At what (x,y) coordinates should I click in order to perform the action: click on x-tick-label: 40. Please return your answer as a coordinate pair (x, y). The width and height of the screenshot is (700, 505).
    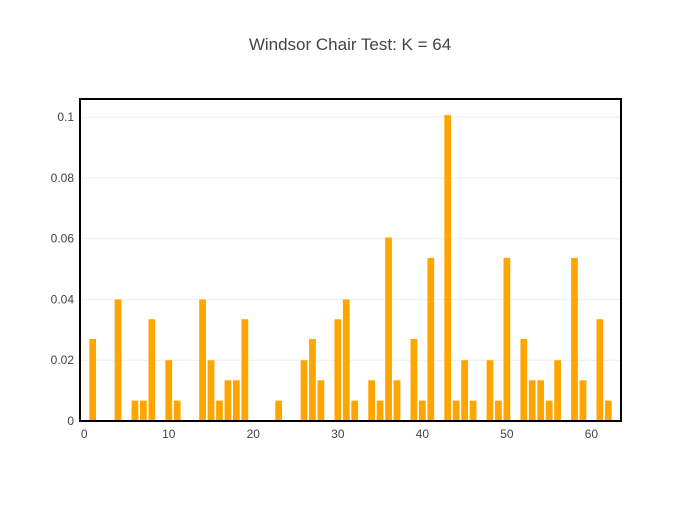
    Looking at the image, I should click on (423, 434).